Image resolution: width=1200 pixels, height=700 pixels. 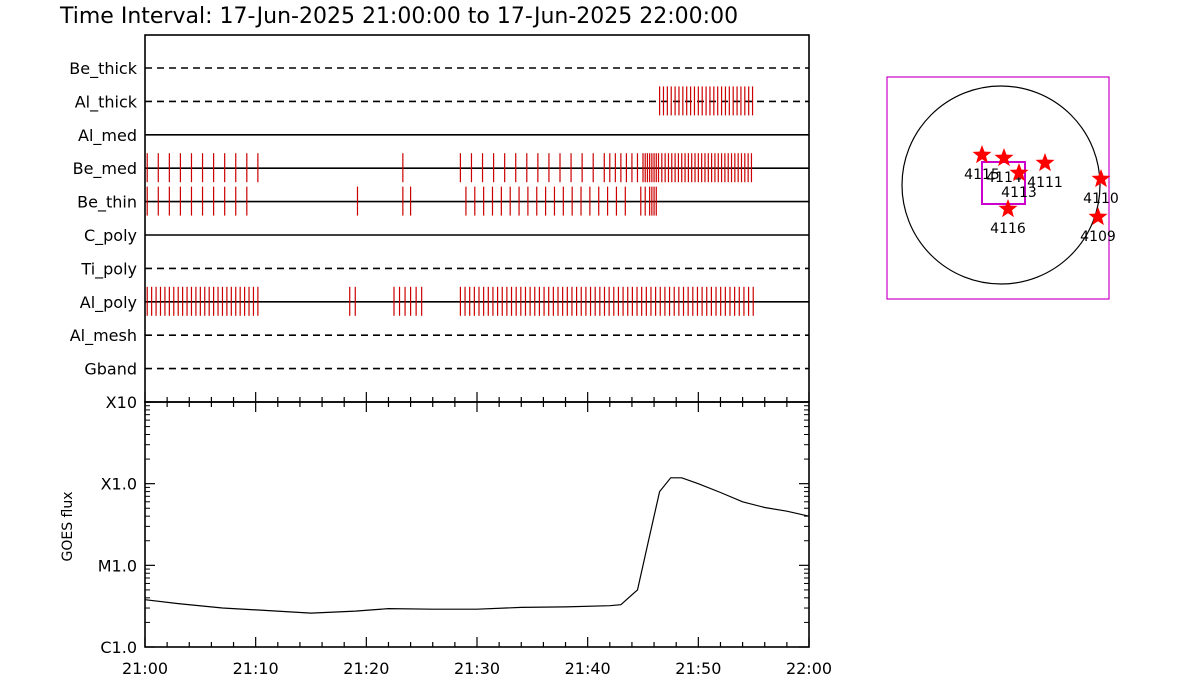 I want to click on y-tick-label: X10, so click(x=121, y=402).